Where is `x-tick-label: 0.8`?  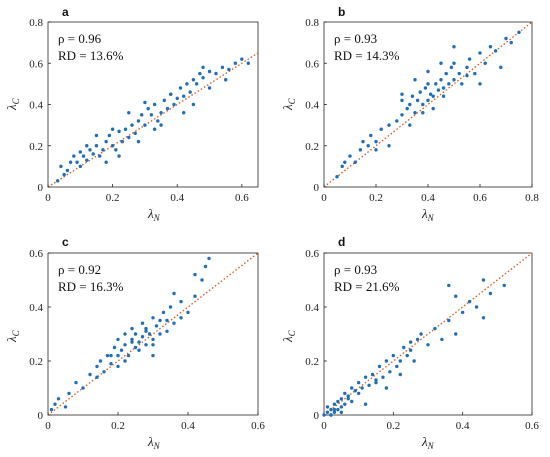 x-tick-label: 0.8 is located at coordinates (532, 198).